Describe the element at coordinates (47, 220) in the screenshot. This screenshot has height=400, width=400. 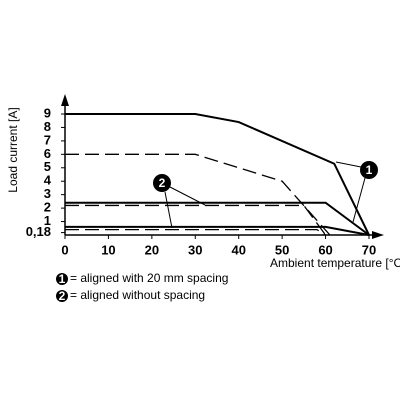
I see `y-tick-label: 1` at that location.